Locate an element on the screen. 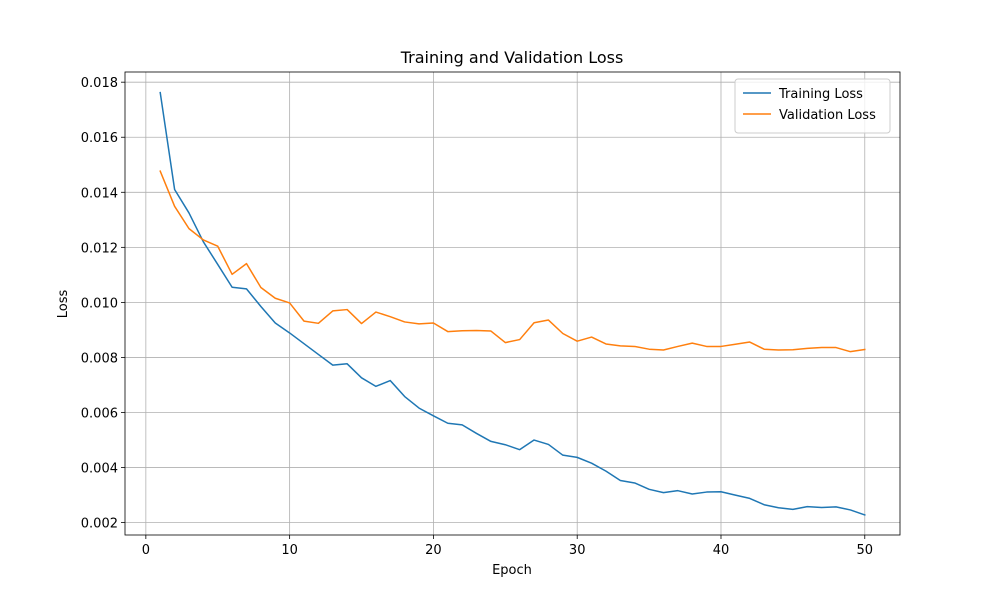 Image resolution: width=1000 pixels, height=600 pixels. y-tick-label: 0.014 is located at coordinates (99, 193).